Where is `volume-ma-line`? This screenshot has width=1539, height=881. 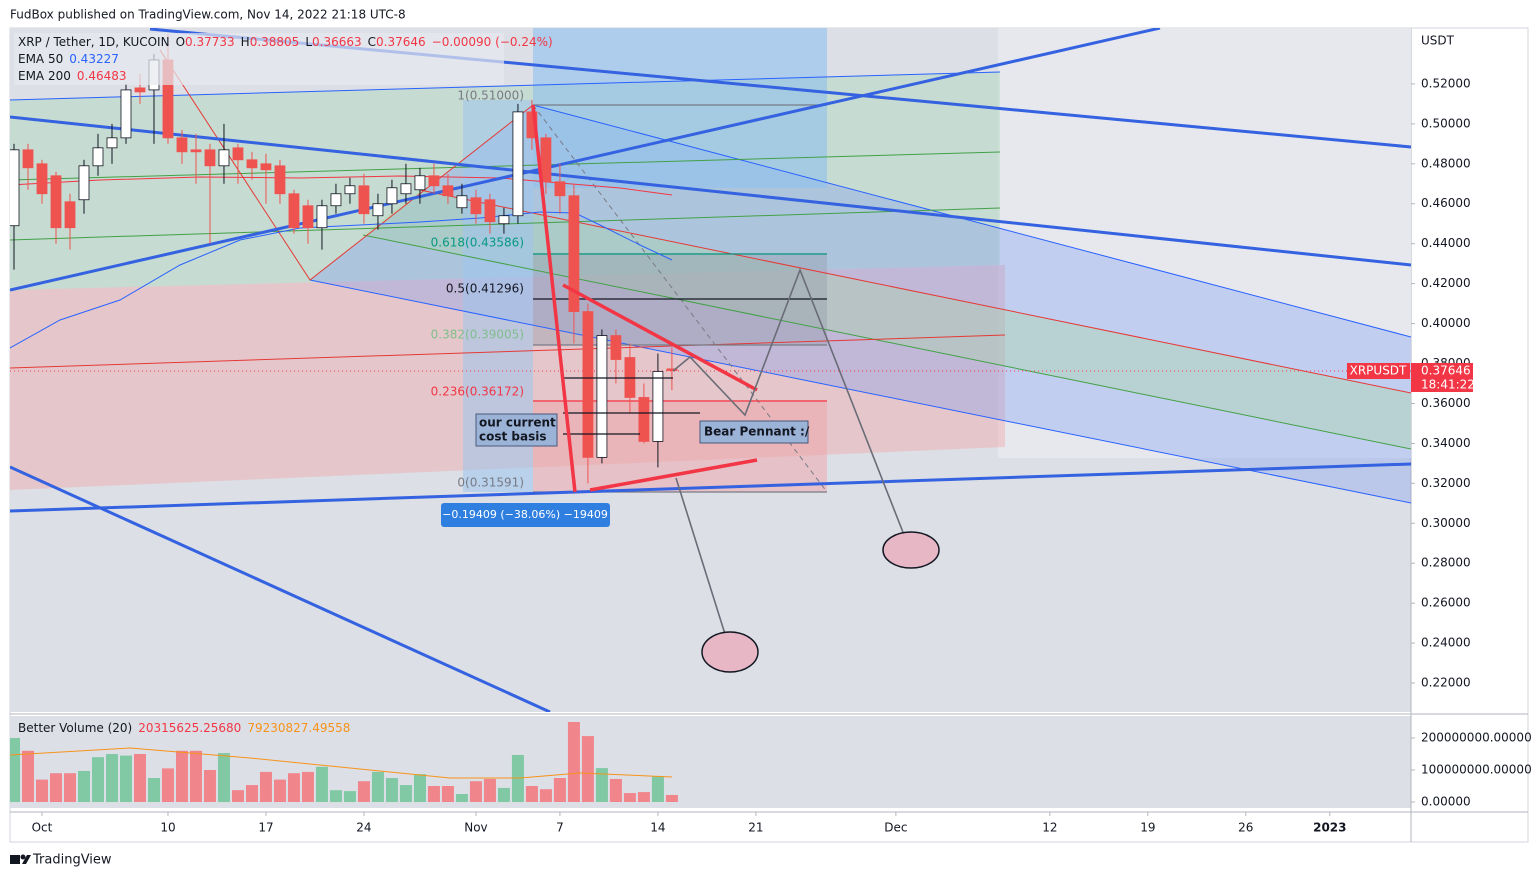 volume-ma-line is located at coordinates (341, 763).